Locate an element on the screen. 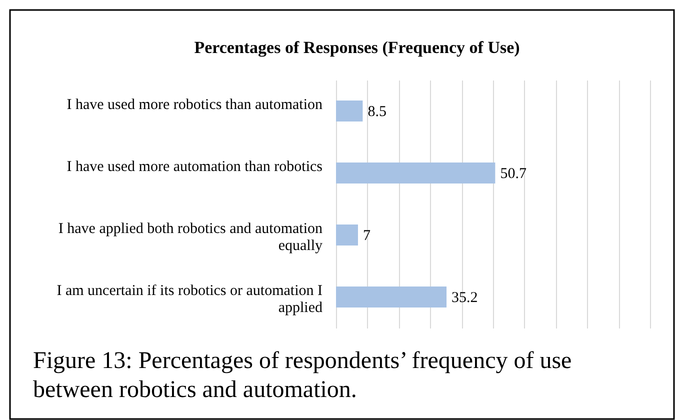  data-label: 35.2 is located at coordinates (465, 298).